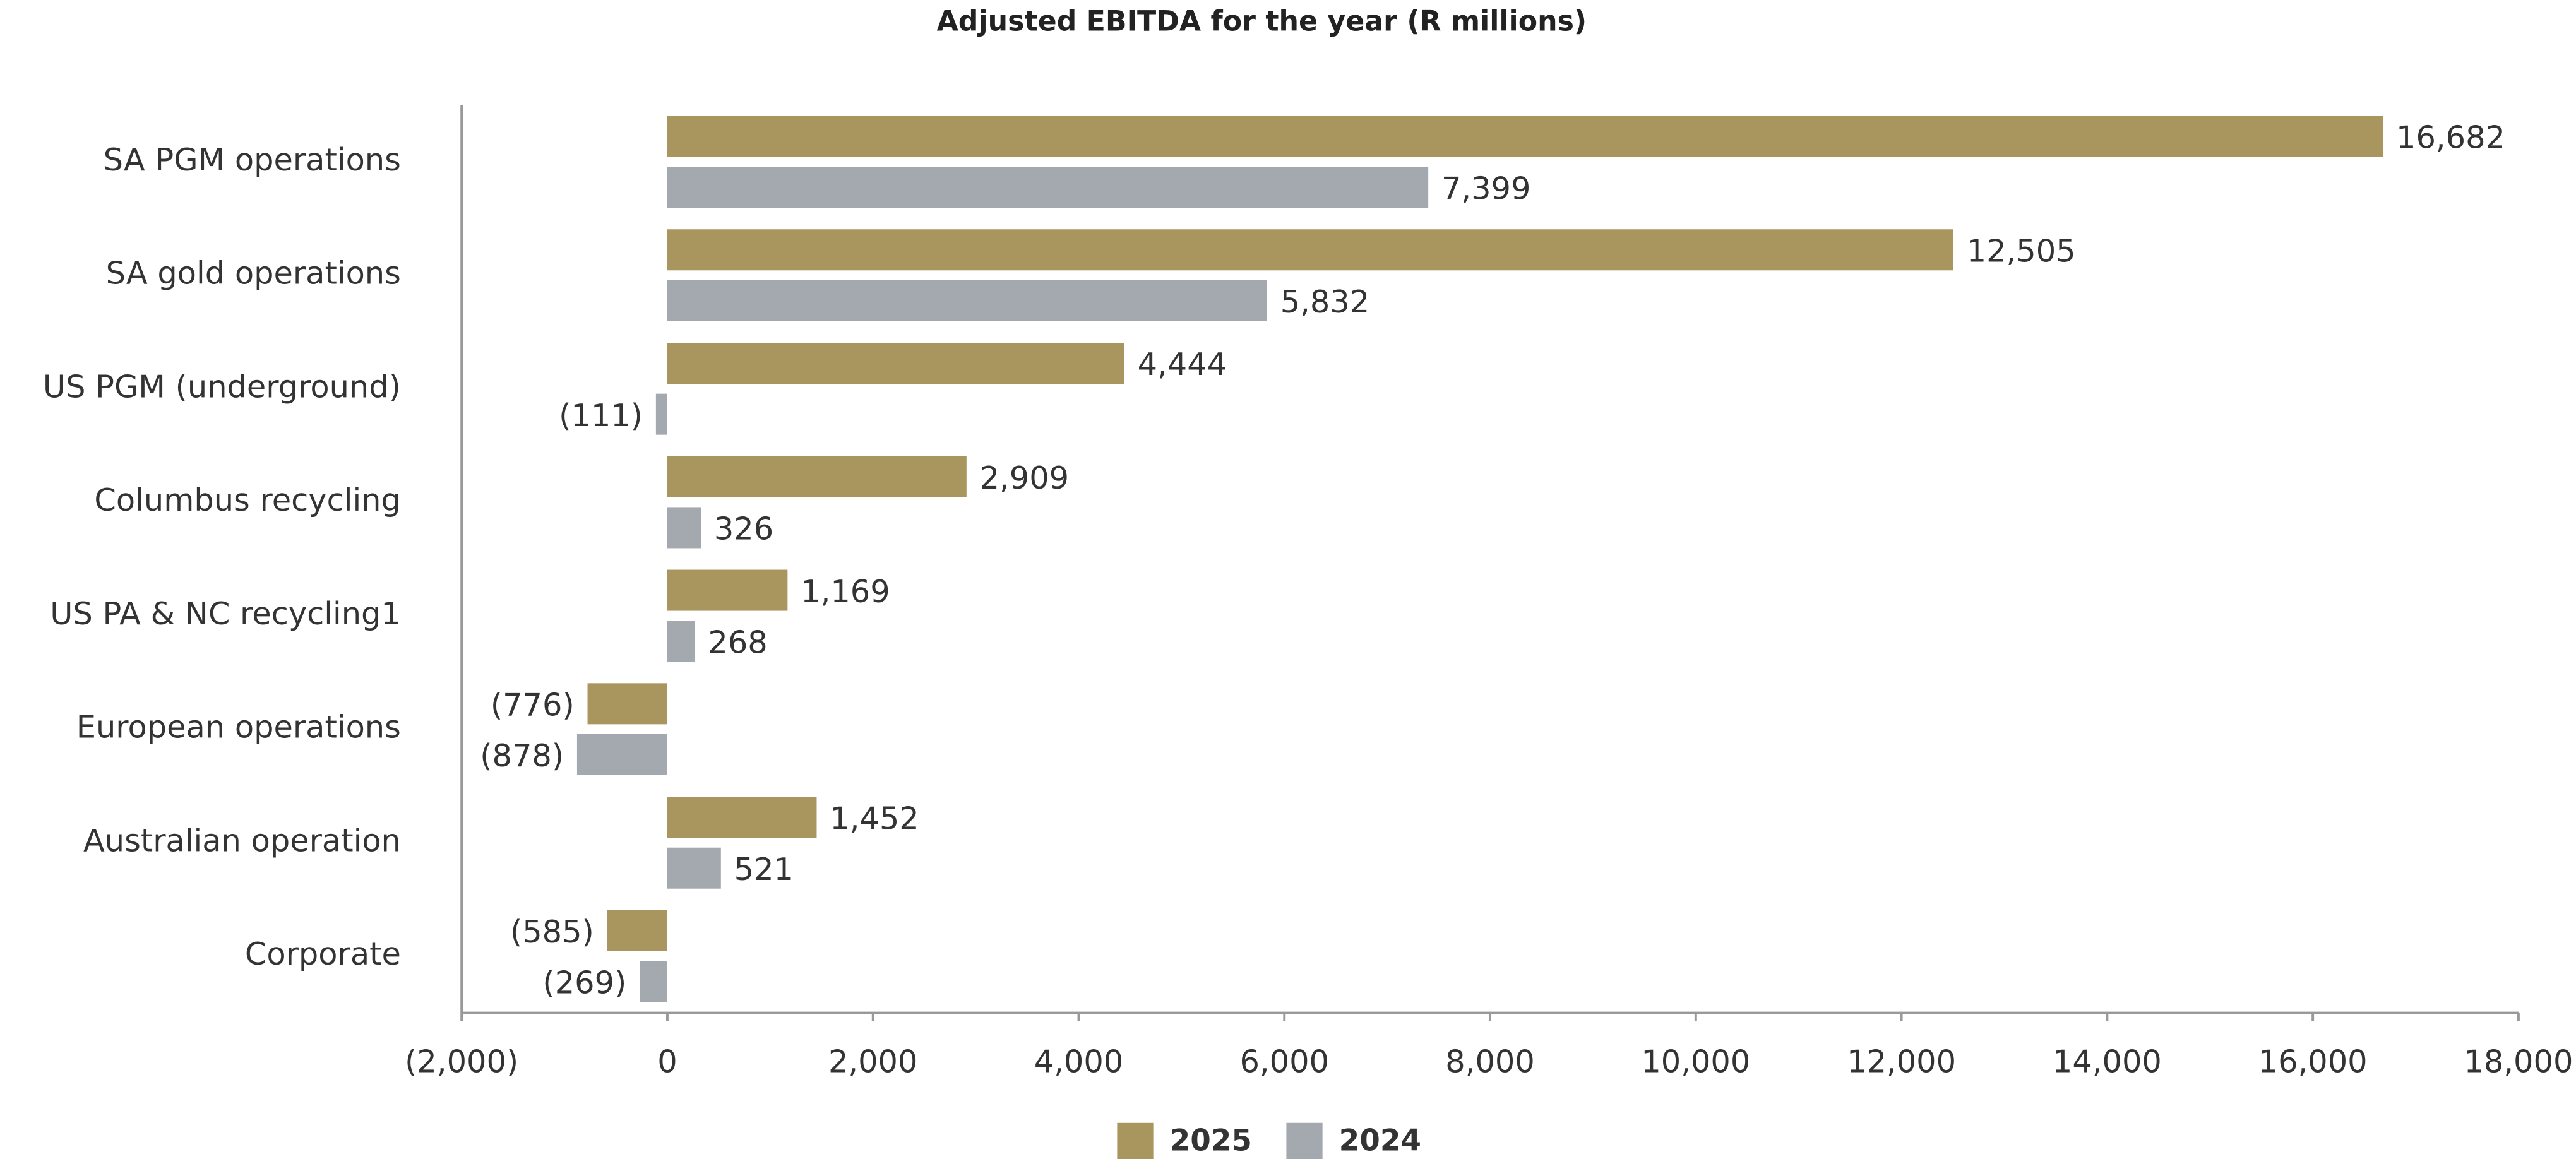 This screenshot has height=1159, width=2576. I want to click on value-label: (585), so click(552, 931).